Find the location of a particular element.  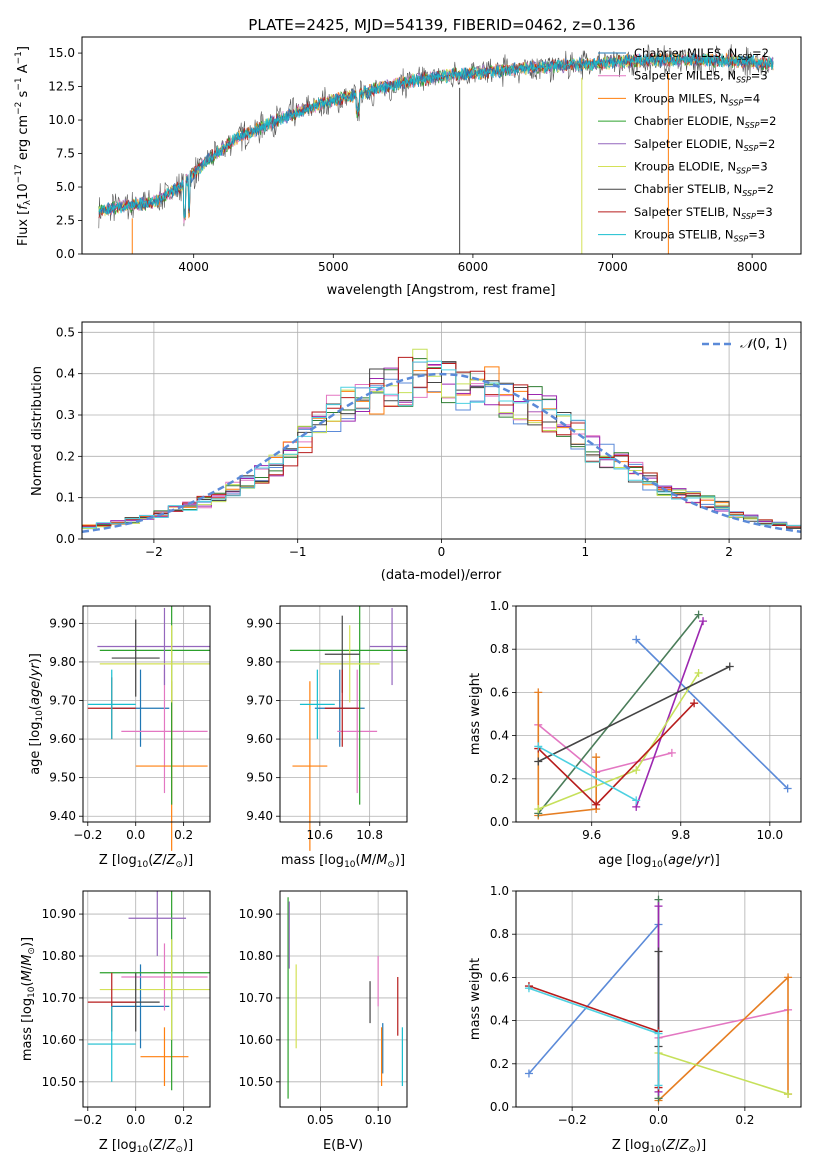

y-tick-label: 10.80 is located at coordinates (59, 956).